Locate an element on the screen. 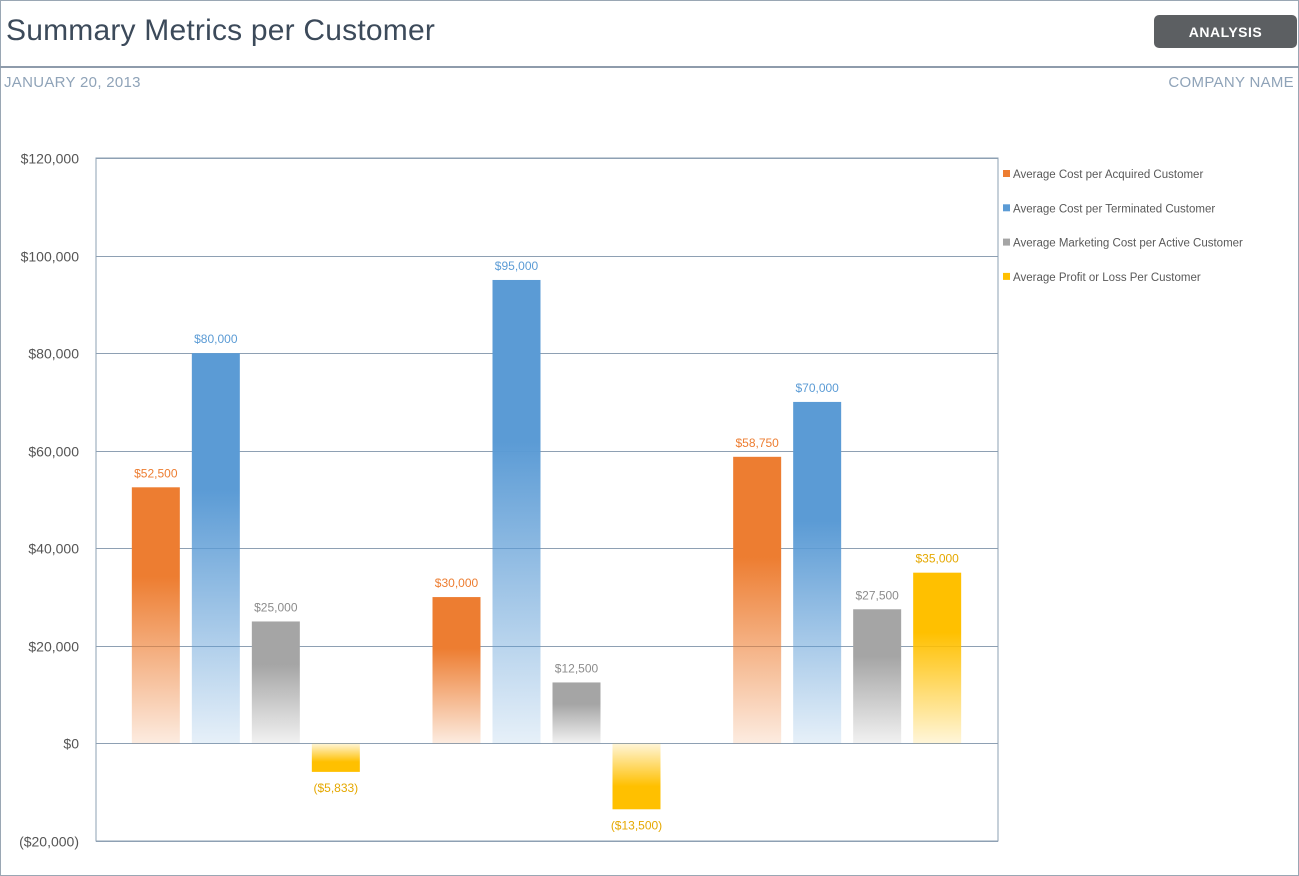  y-tick-label: $20,000 is located at coordinates (53, 647).